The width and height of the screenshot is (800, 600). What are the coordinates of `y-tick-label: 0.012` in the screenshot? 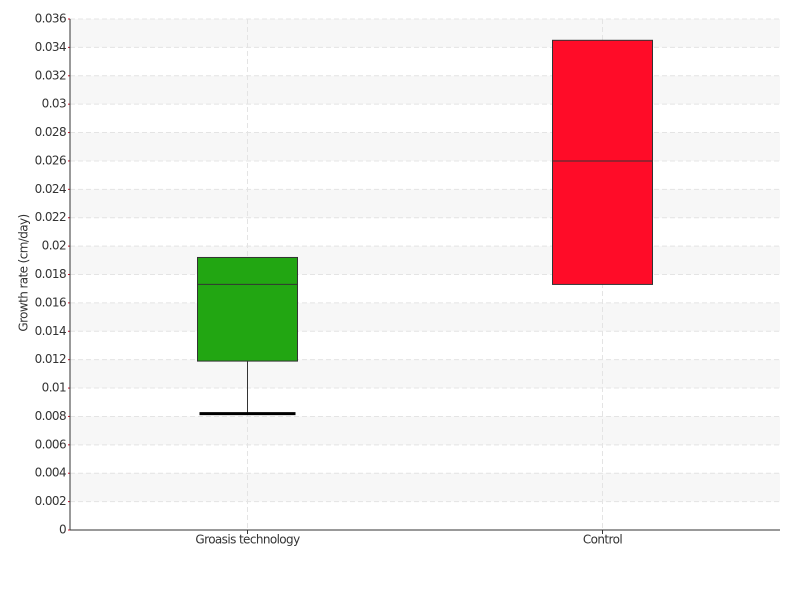 It's located at (50, 359).